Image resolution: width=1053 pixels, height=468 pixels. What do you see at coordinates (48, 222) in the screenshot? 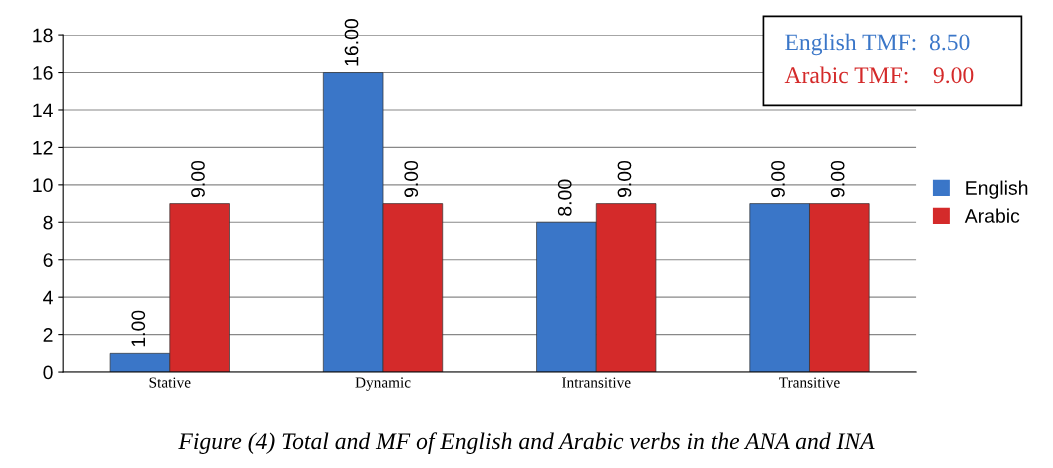
I see `y-tick-label: 8` at bounding box center [48, 222].